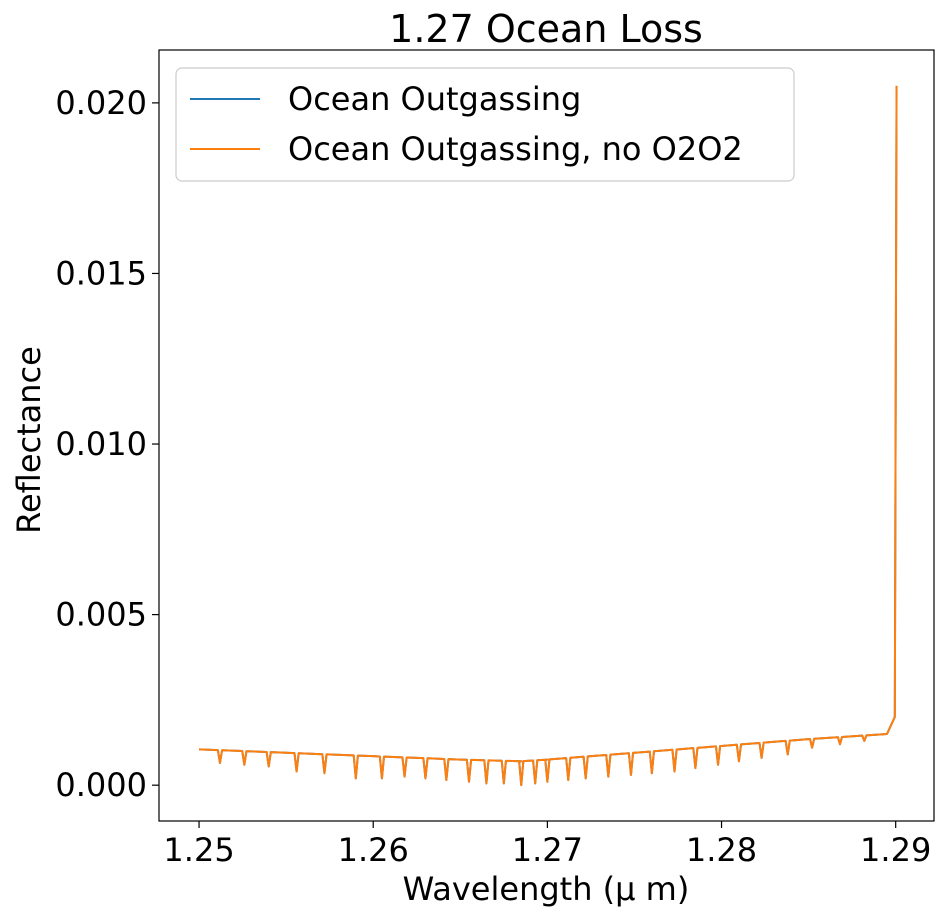 The image size is (947, 918). I want to click on y-tick-label: 0.020, so click(101, 103).